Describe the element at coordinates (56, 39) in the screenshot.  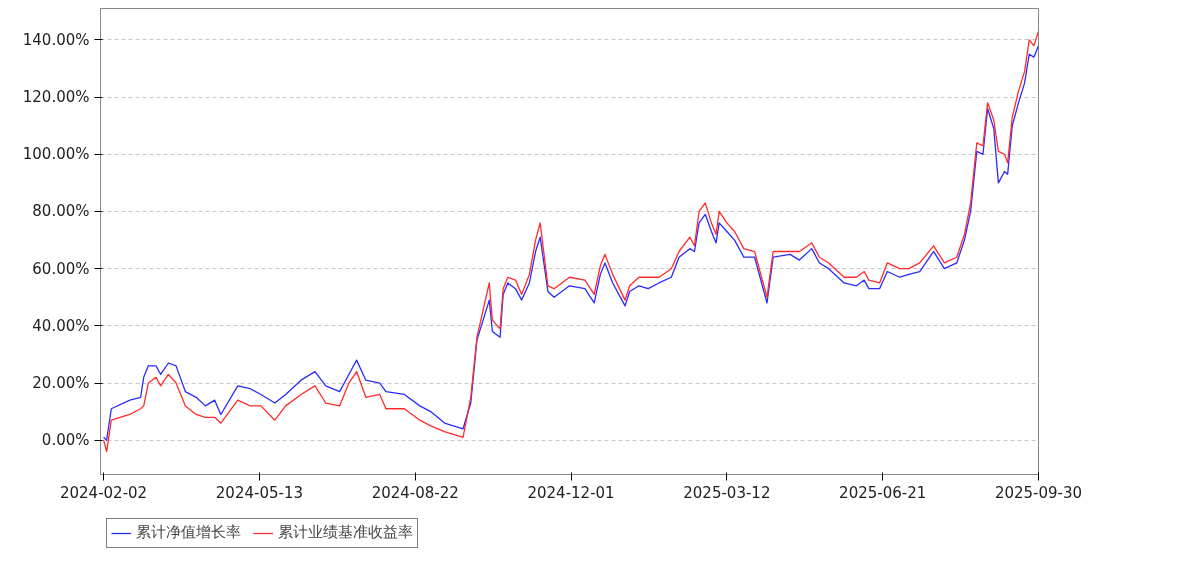
I see `y-tick-label: 140.00%` at that location.